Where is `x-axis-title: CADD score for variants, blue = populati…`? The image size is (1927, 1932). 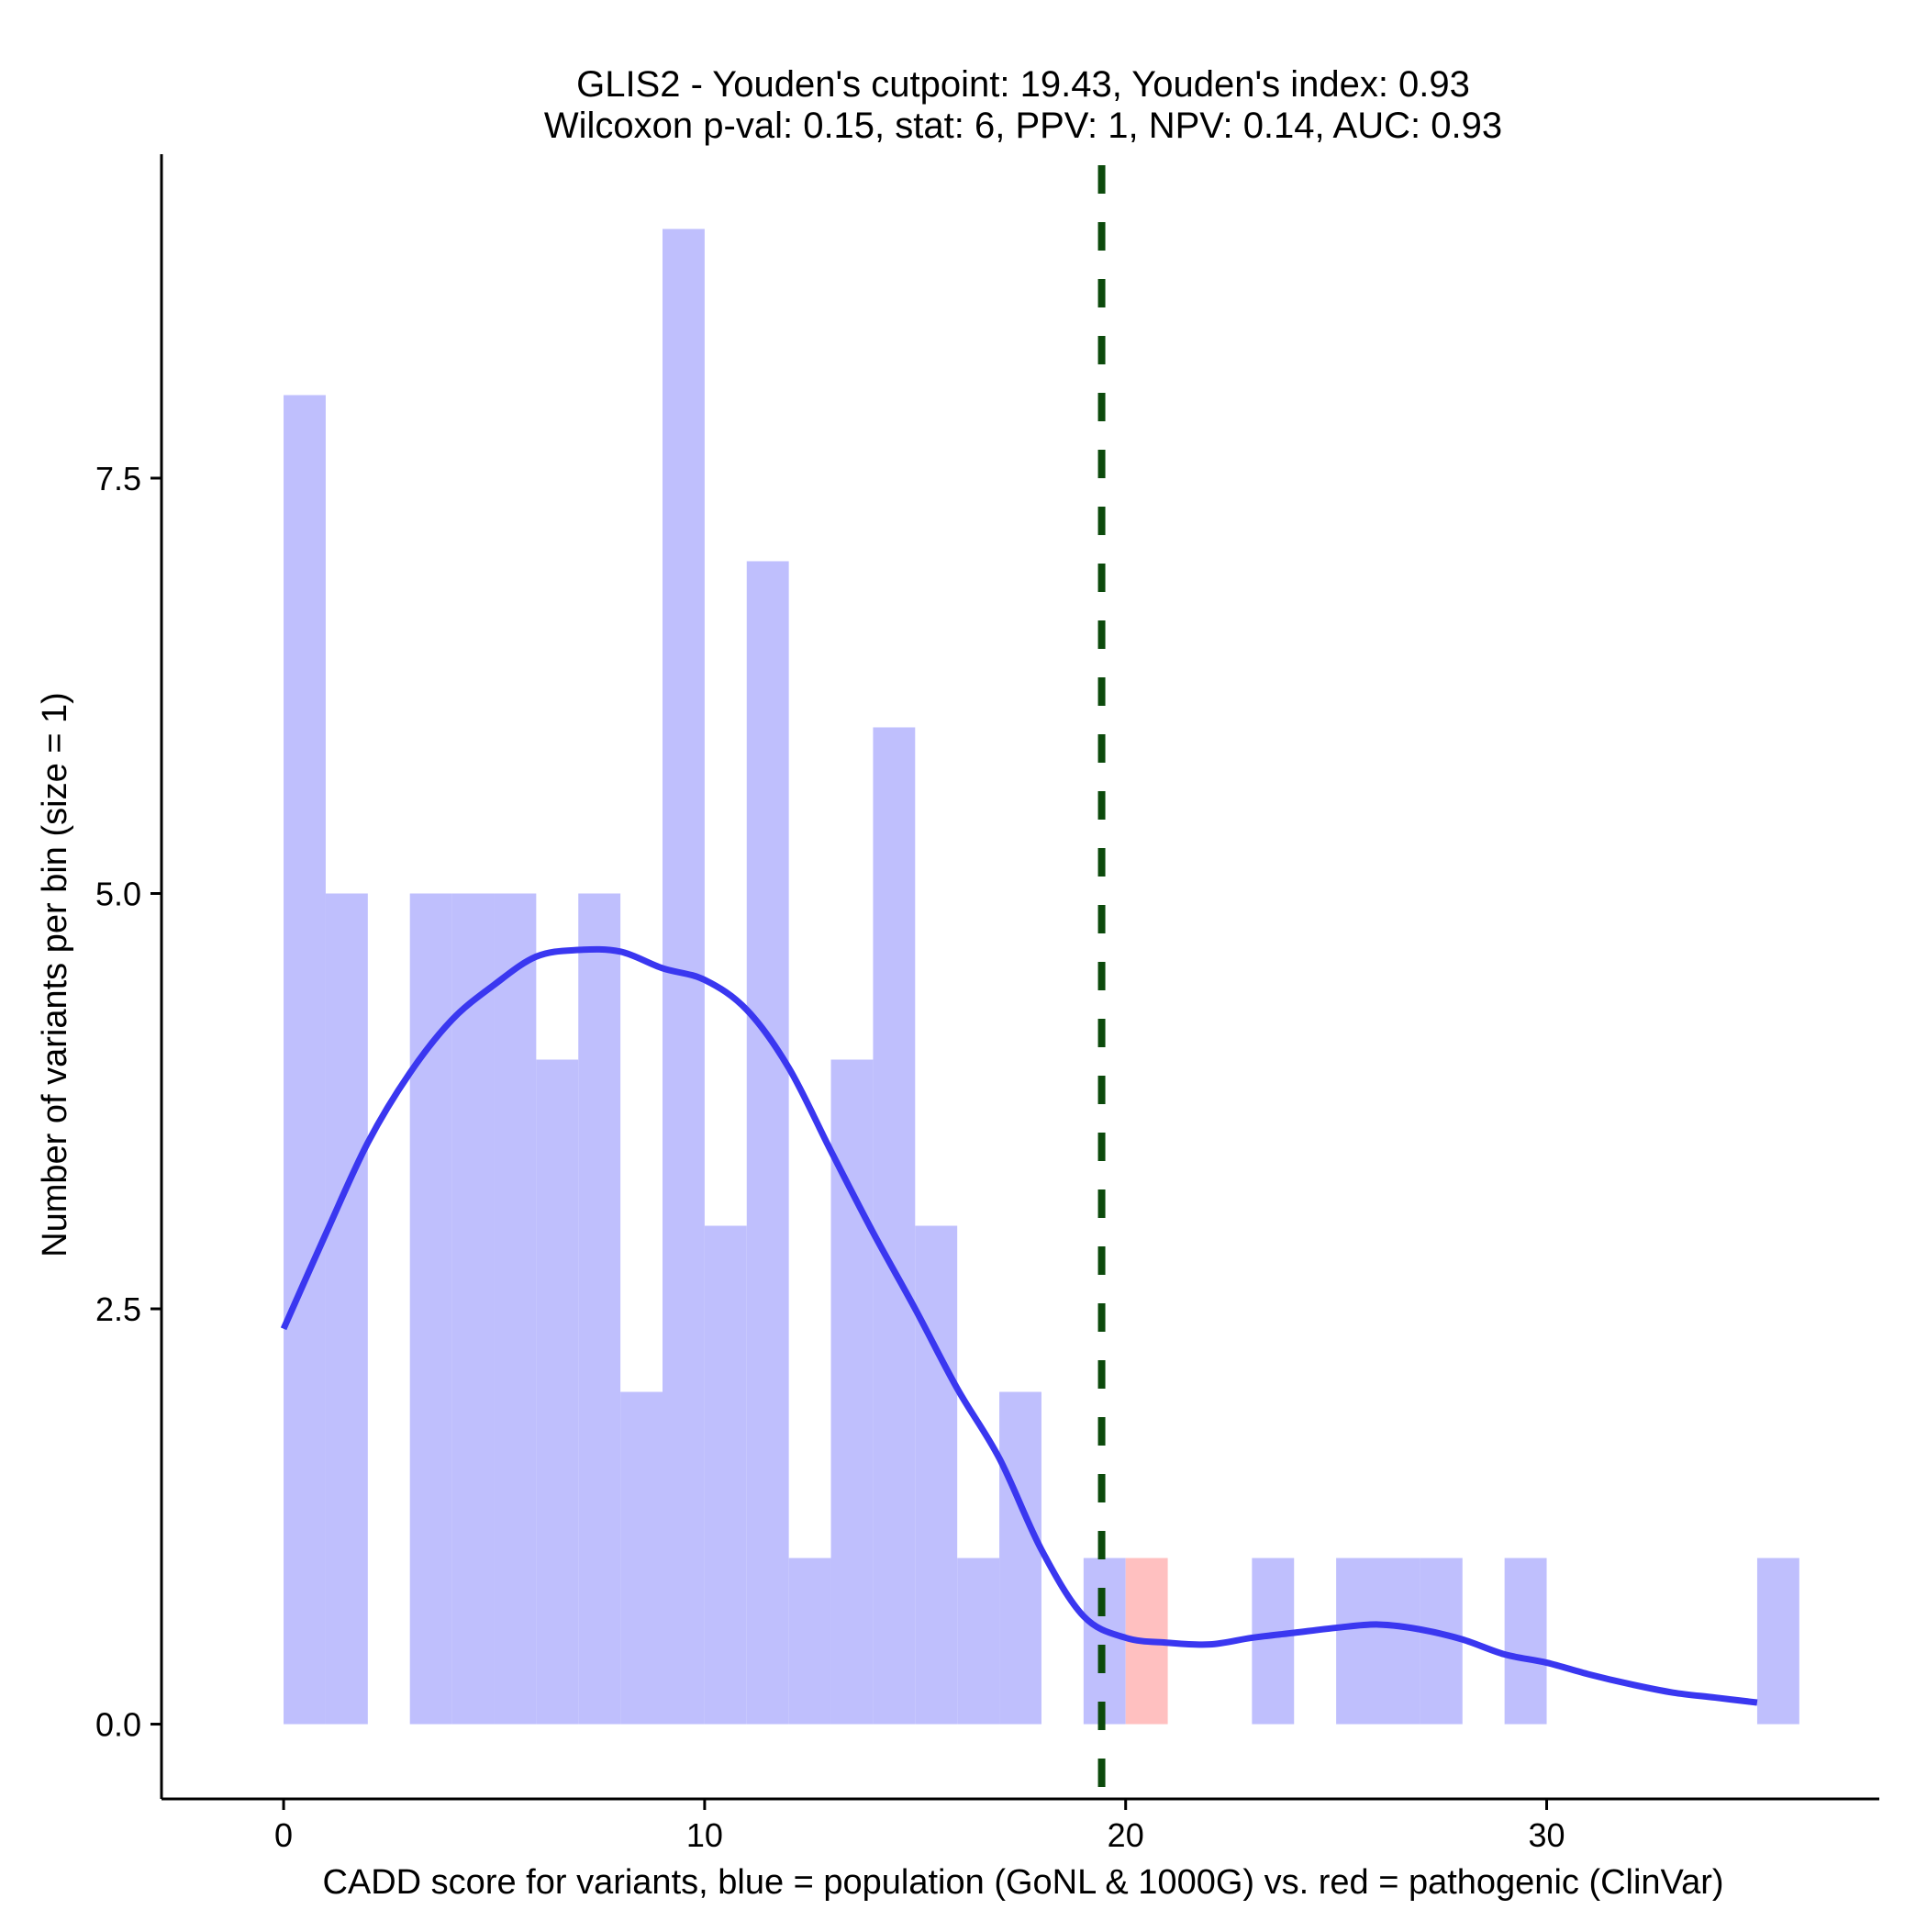
x-axis-title: CADD score for variants, blue = populati… is located at coordinates (1022, 1882).